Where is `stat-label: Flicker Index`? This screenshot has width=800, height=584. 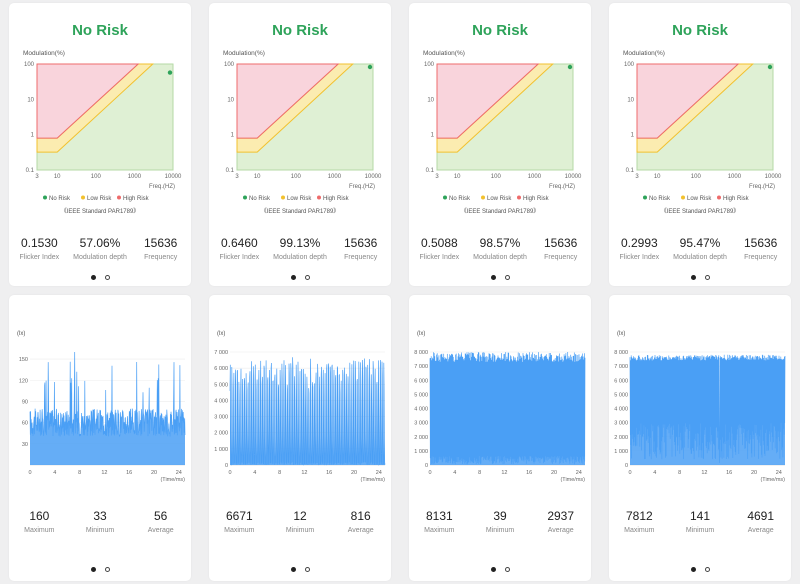
stat-label: Flicker Index is located at coordinates (639, 257).